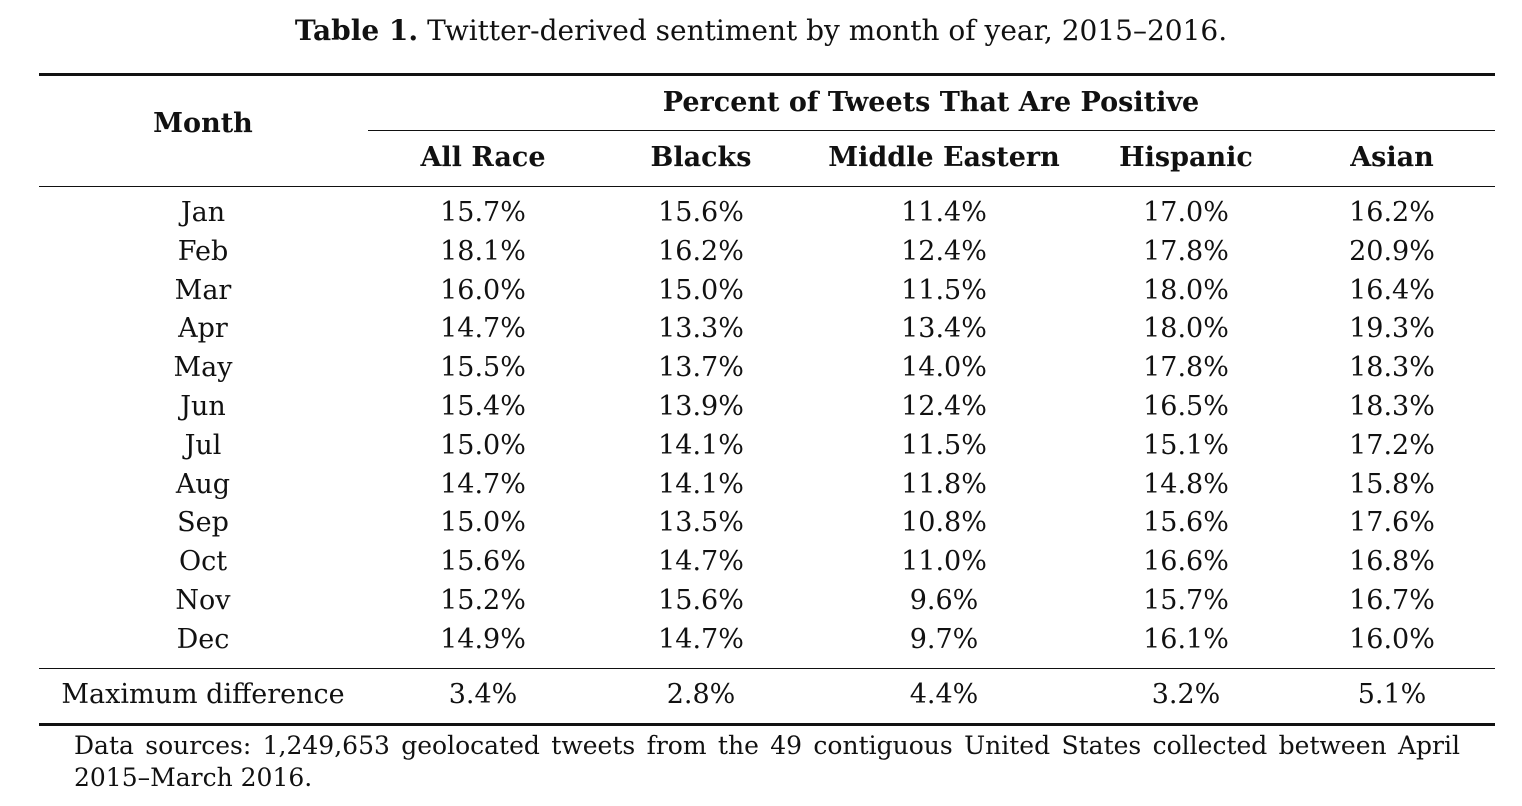  Describe the element at coordinates (944, 639) in the screenshot. I see `table-cell: 9.7%` at that location.